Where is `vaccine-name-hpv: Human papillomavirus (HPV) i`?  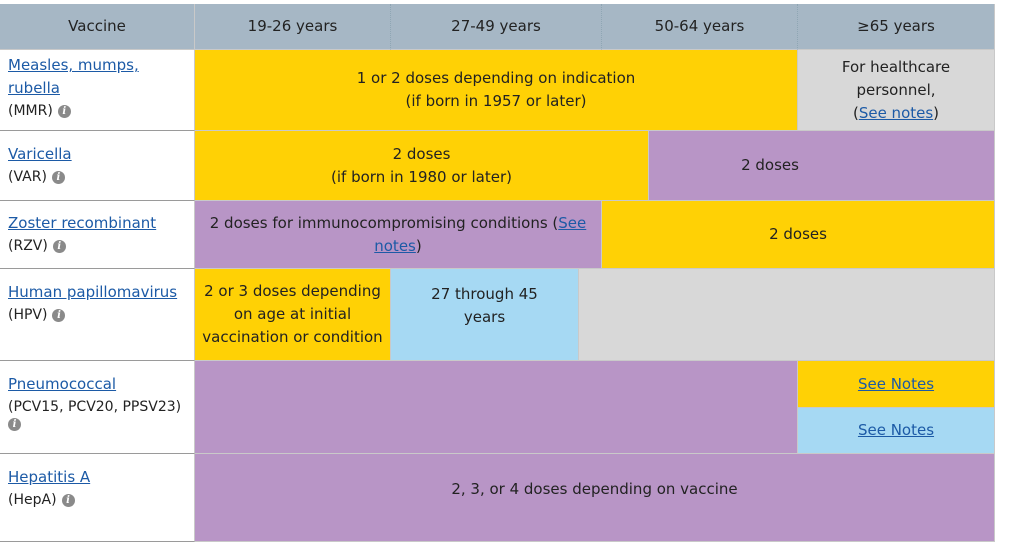 vaccine-name-hpv: Human papillomavirus (HPV) i is located at coordinates (97, 315).